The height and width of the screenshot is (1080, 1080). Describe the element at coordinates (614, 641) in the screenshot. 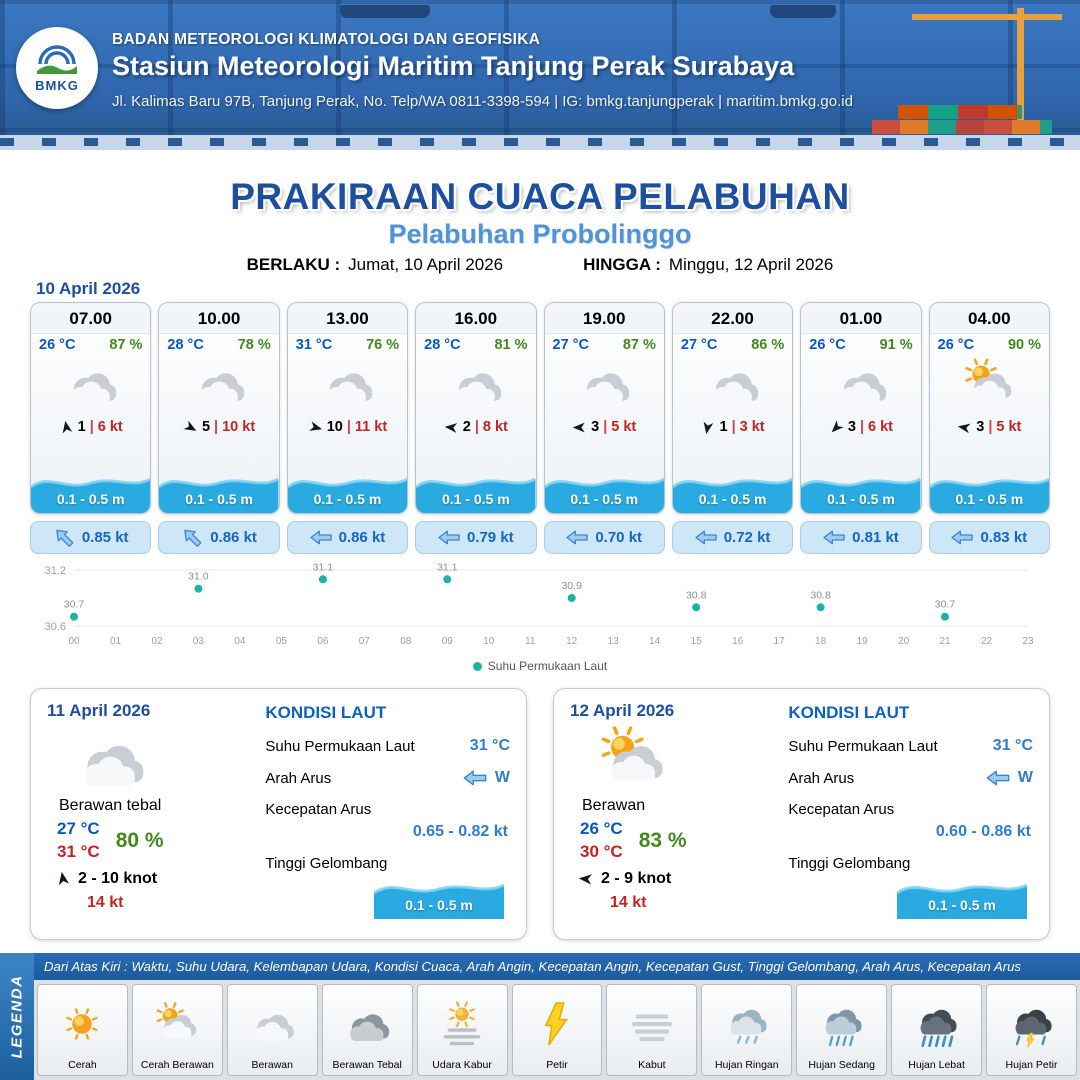

I see `x-tick-label: 13` at that location.